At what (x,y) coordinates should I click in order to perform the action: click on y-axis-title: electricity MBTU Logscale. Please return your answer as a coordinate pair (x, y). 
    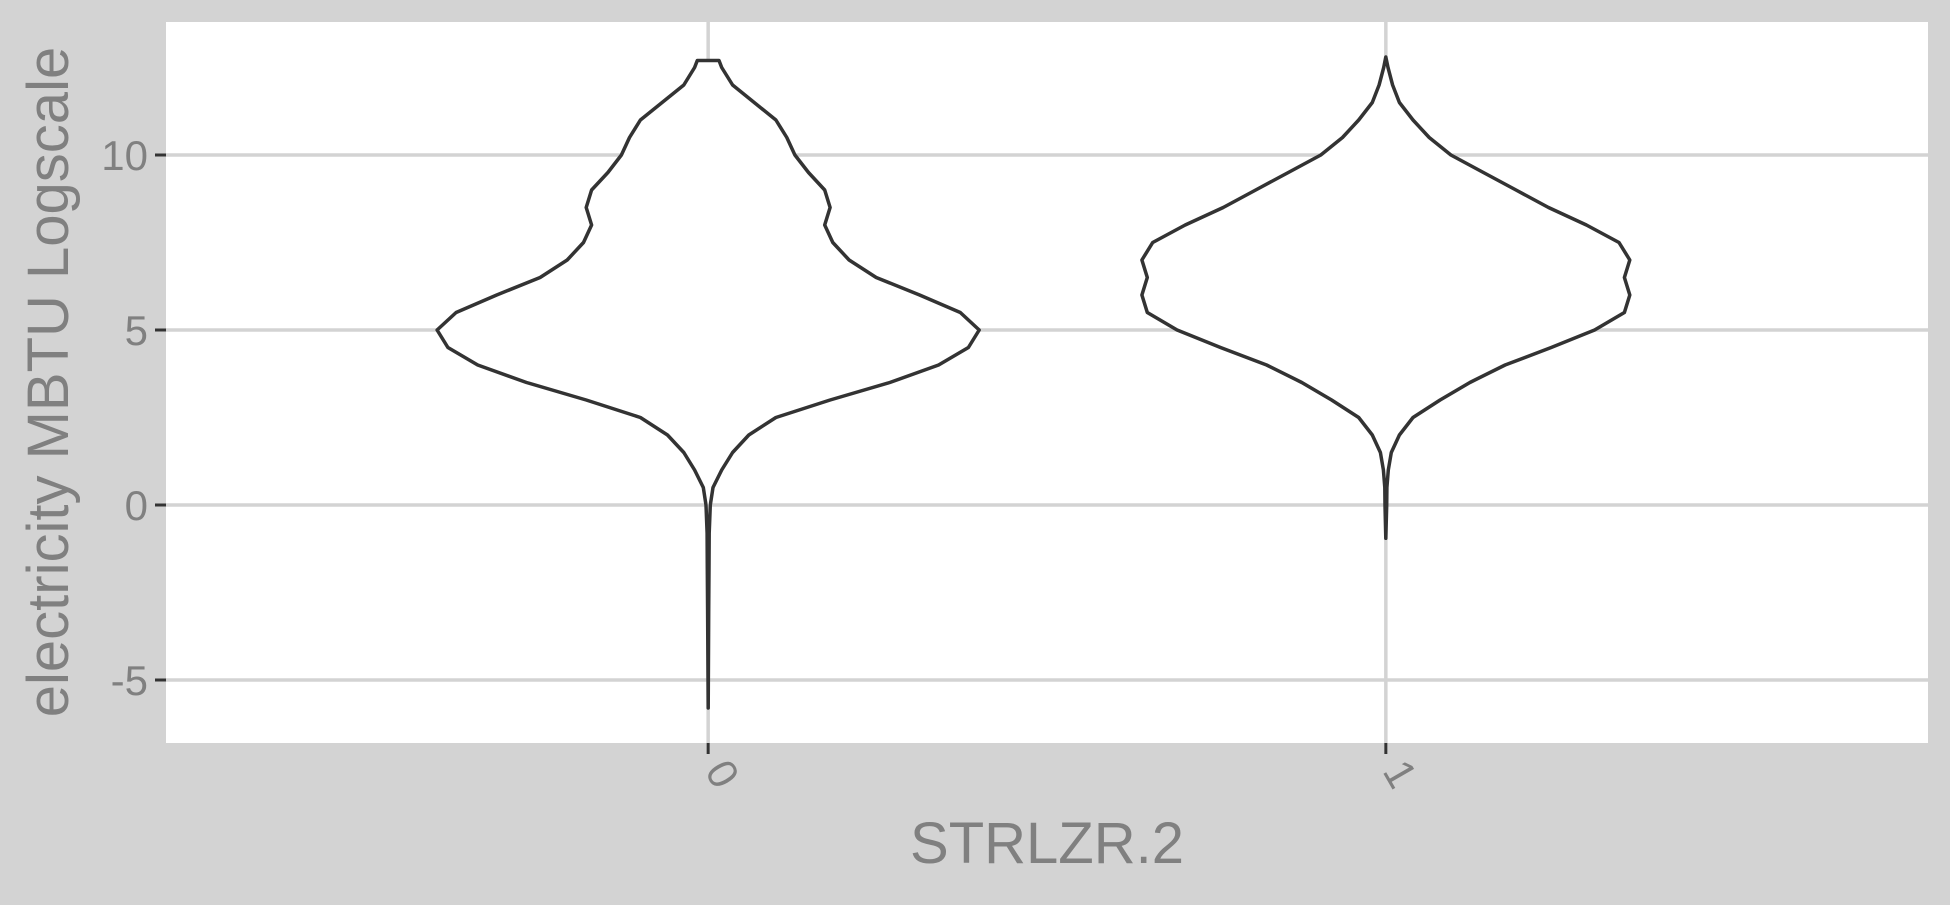
    Looking at the image, I should click on (48, 382).